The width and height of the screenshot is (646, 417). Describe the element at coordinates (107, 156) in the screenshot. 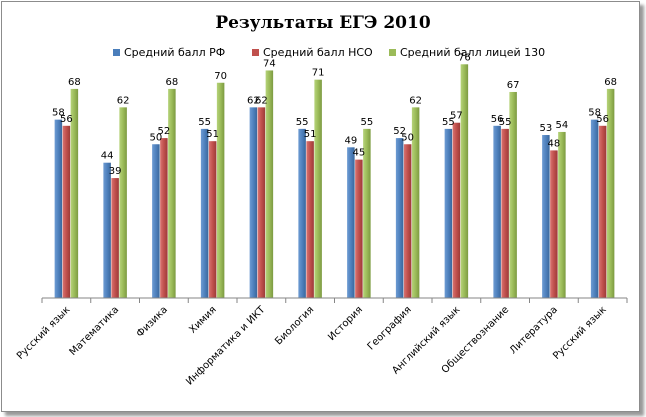

I see `value-label-1-2: 44` at that location.